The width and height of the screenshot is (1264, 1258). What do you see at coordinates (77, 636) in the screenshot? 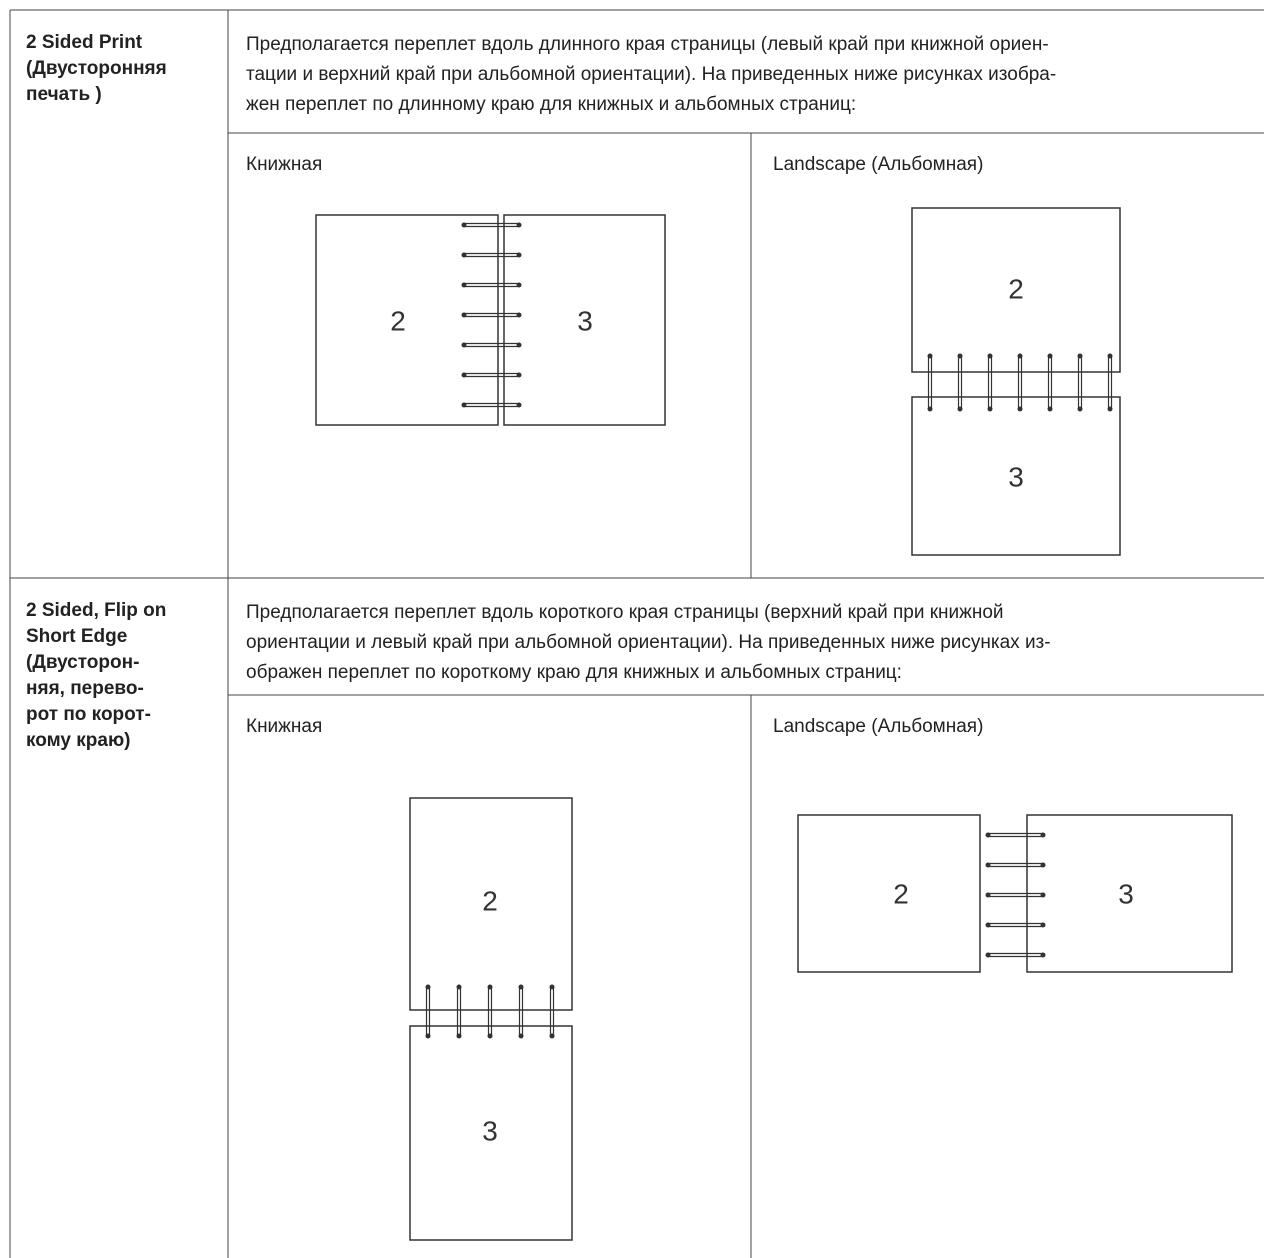
I see `row-label: Short Edge` at bounding box center [77, 636].